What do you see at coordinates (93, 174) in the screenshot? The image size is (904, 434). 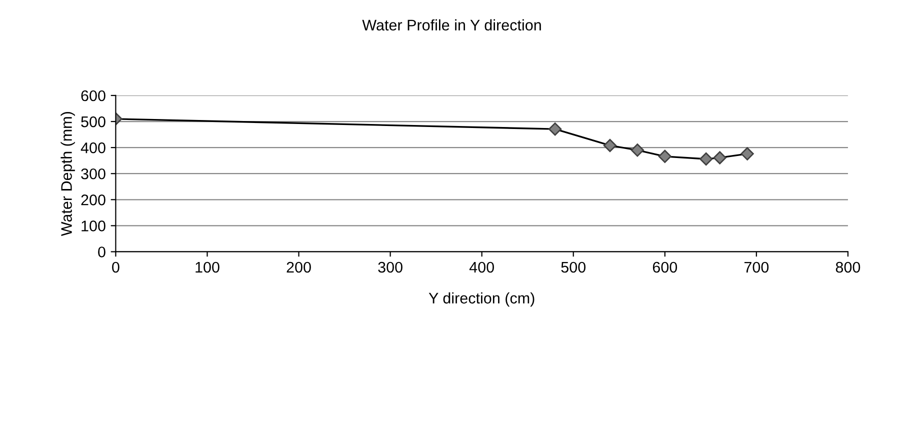 I see `y-tick-label: 300` at bounding box center [93, 174].